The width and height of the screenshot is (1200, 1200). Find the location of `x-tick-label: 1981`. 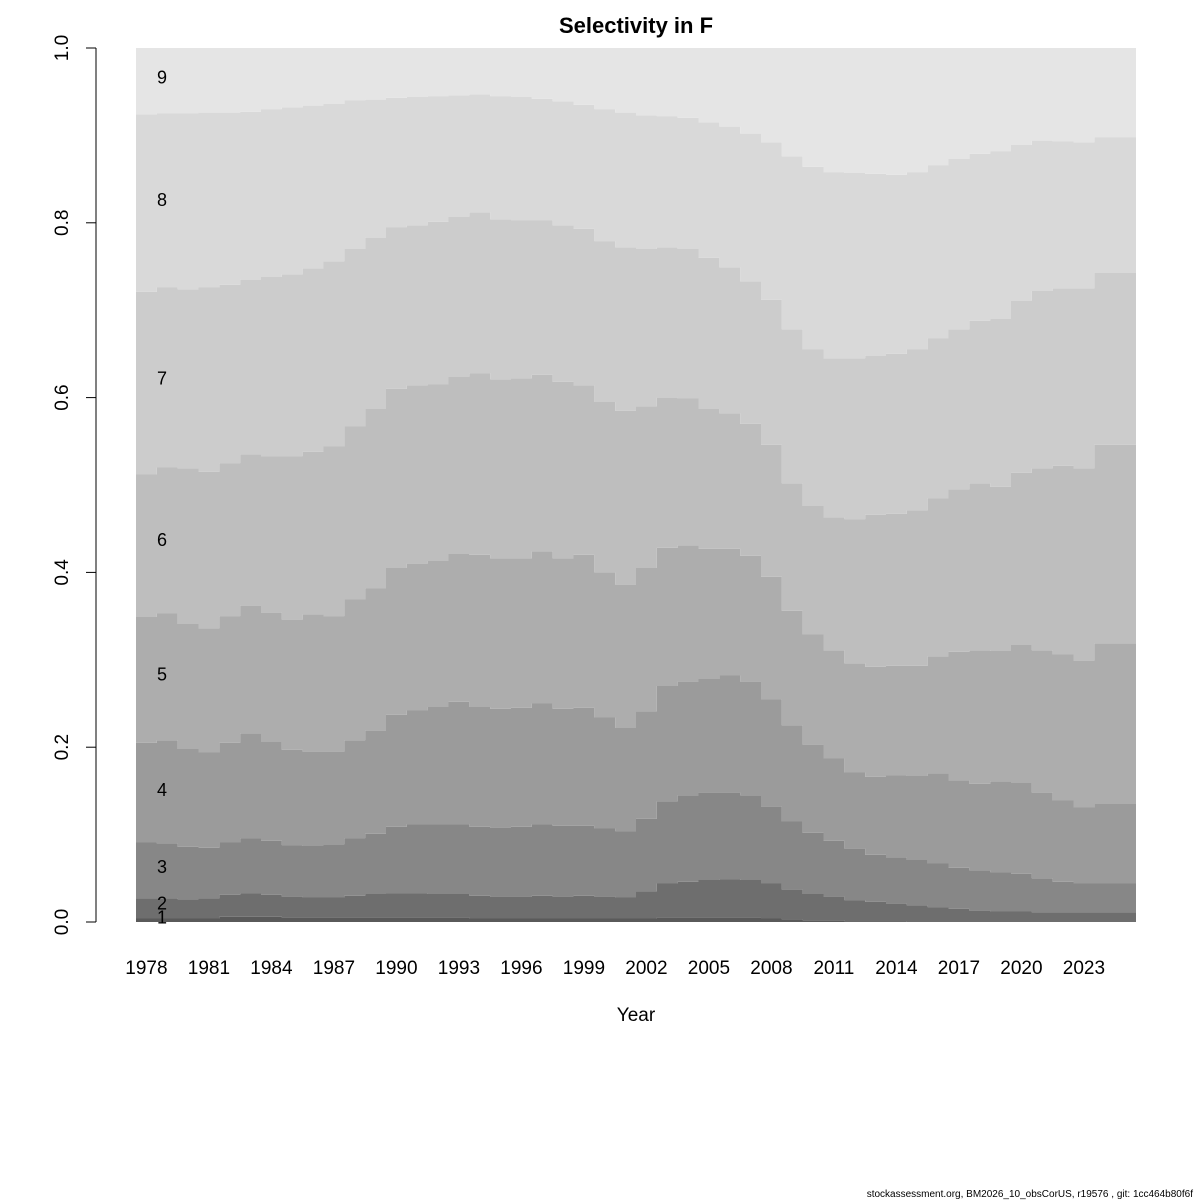

x-tick-label: 1981 is located at coordinates (209, 968).